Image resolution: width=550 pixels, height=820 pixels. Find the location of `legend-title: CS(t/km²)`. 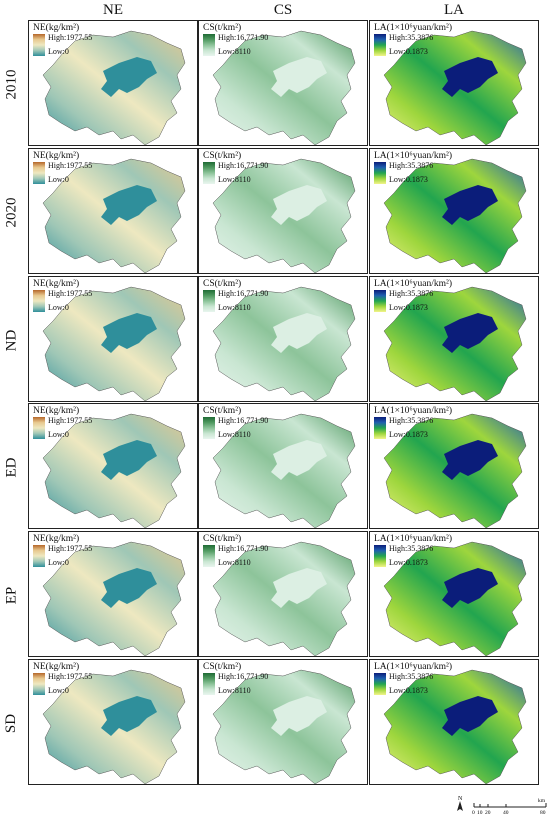

legend-title: CS(t/km²) is located at coordinates (222, 156).